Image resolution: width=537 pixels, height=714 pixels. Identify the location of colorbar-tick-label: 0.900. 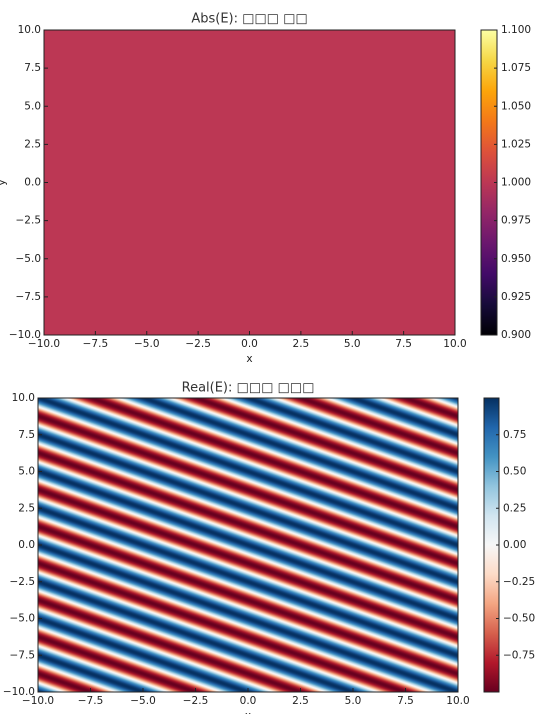
(516, 335).